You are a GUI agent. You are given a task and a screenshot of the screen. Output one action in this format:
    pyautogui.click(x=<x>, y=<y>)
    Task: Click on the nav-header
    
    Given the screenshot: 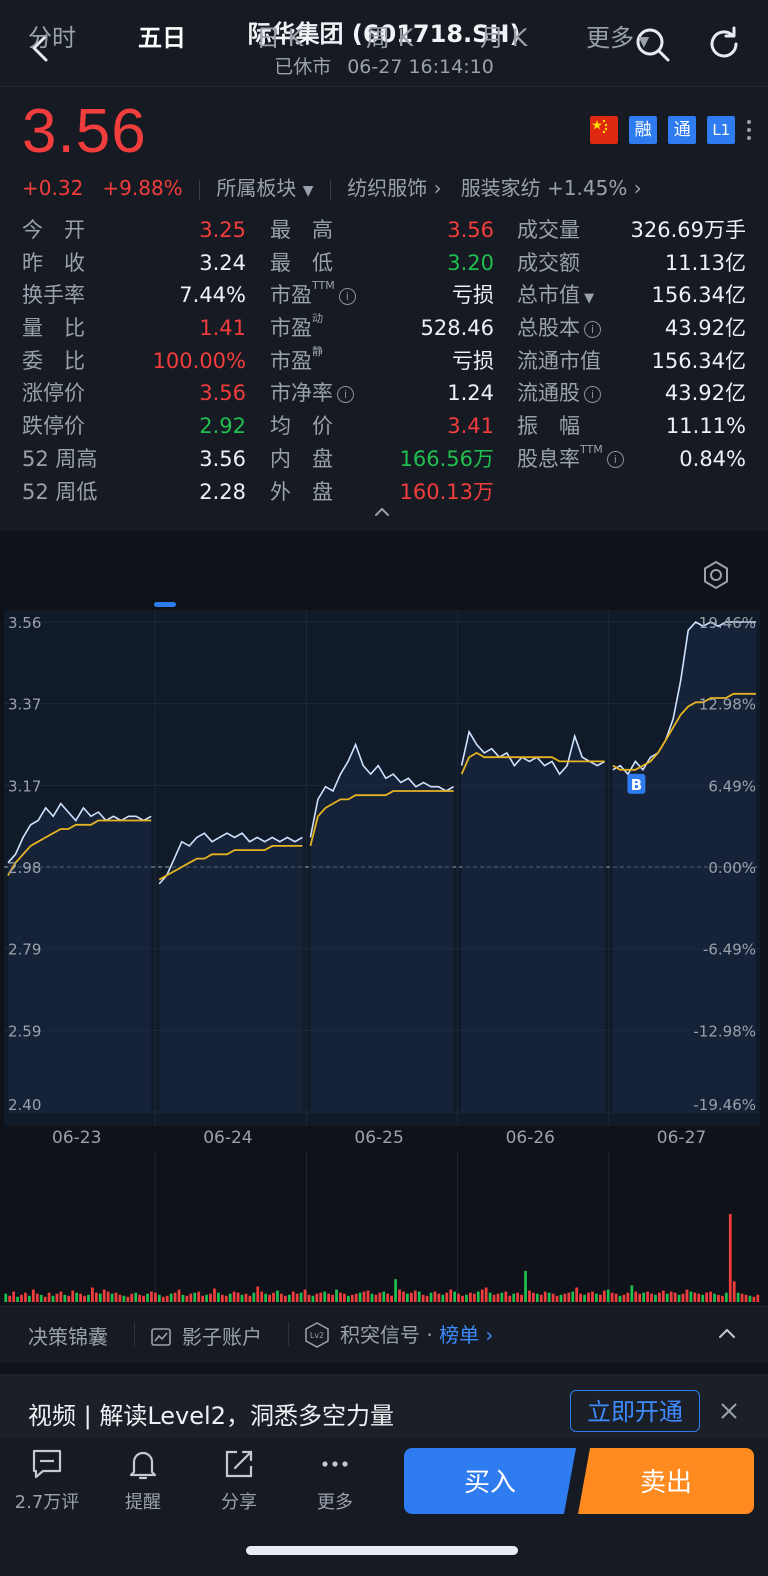 What is the action you would take?
    pyautogui.click(x=384, y=43)
    